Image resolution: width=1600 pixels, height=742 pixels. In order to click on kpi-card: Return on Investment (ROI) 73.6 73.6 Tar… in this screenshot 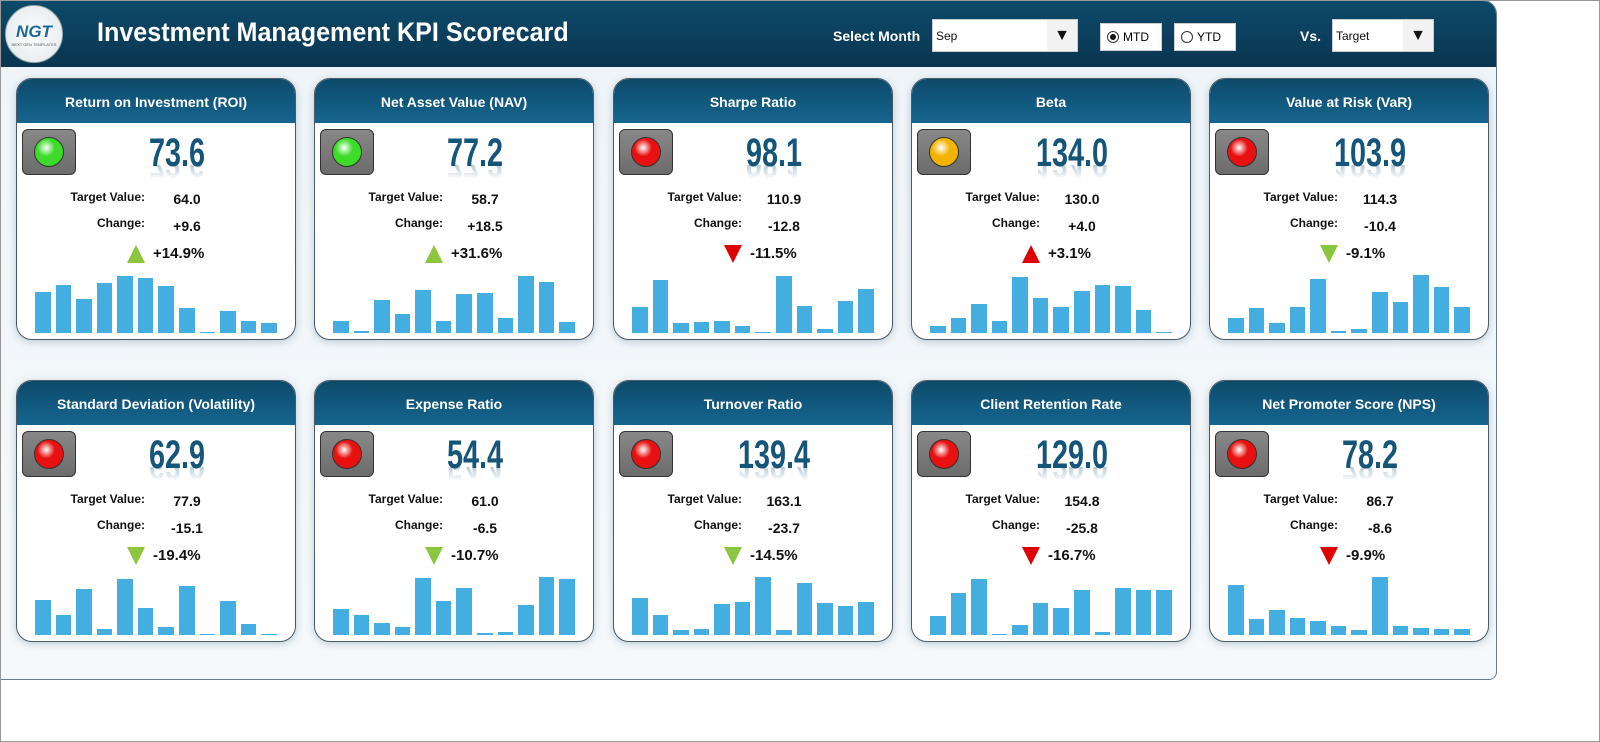, I will do `click(156, 209)`.